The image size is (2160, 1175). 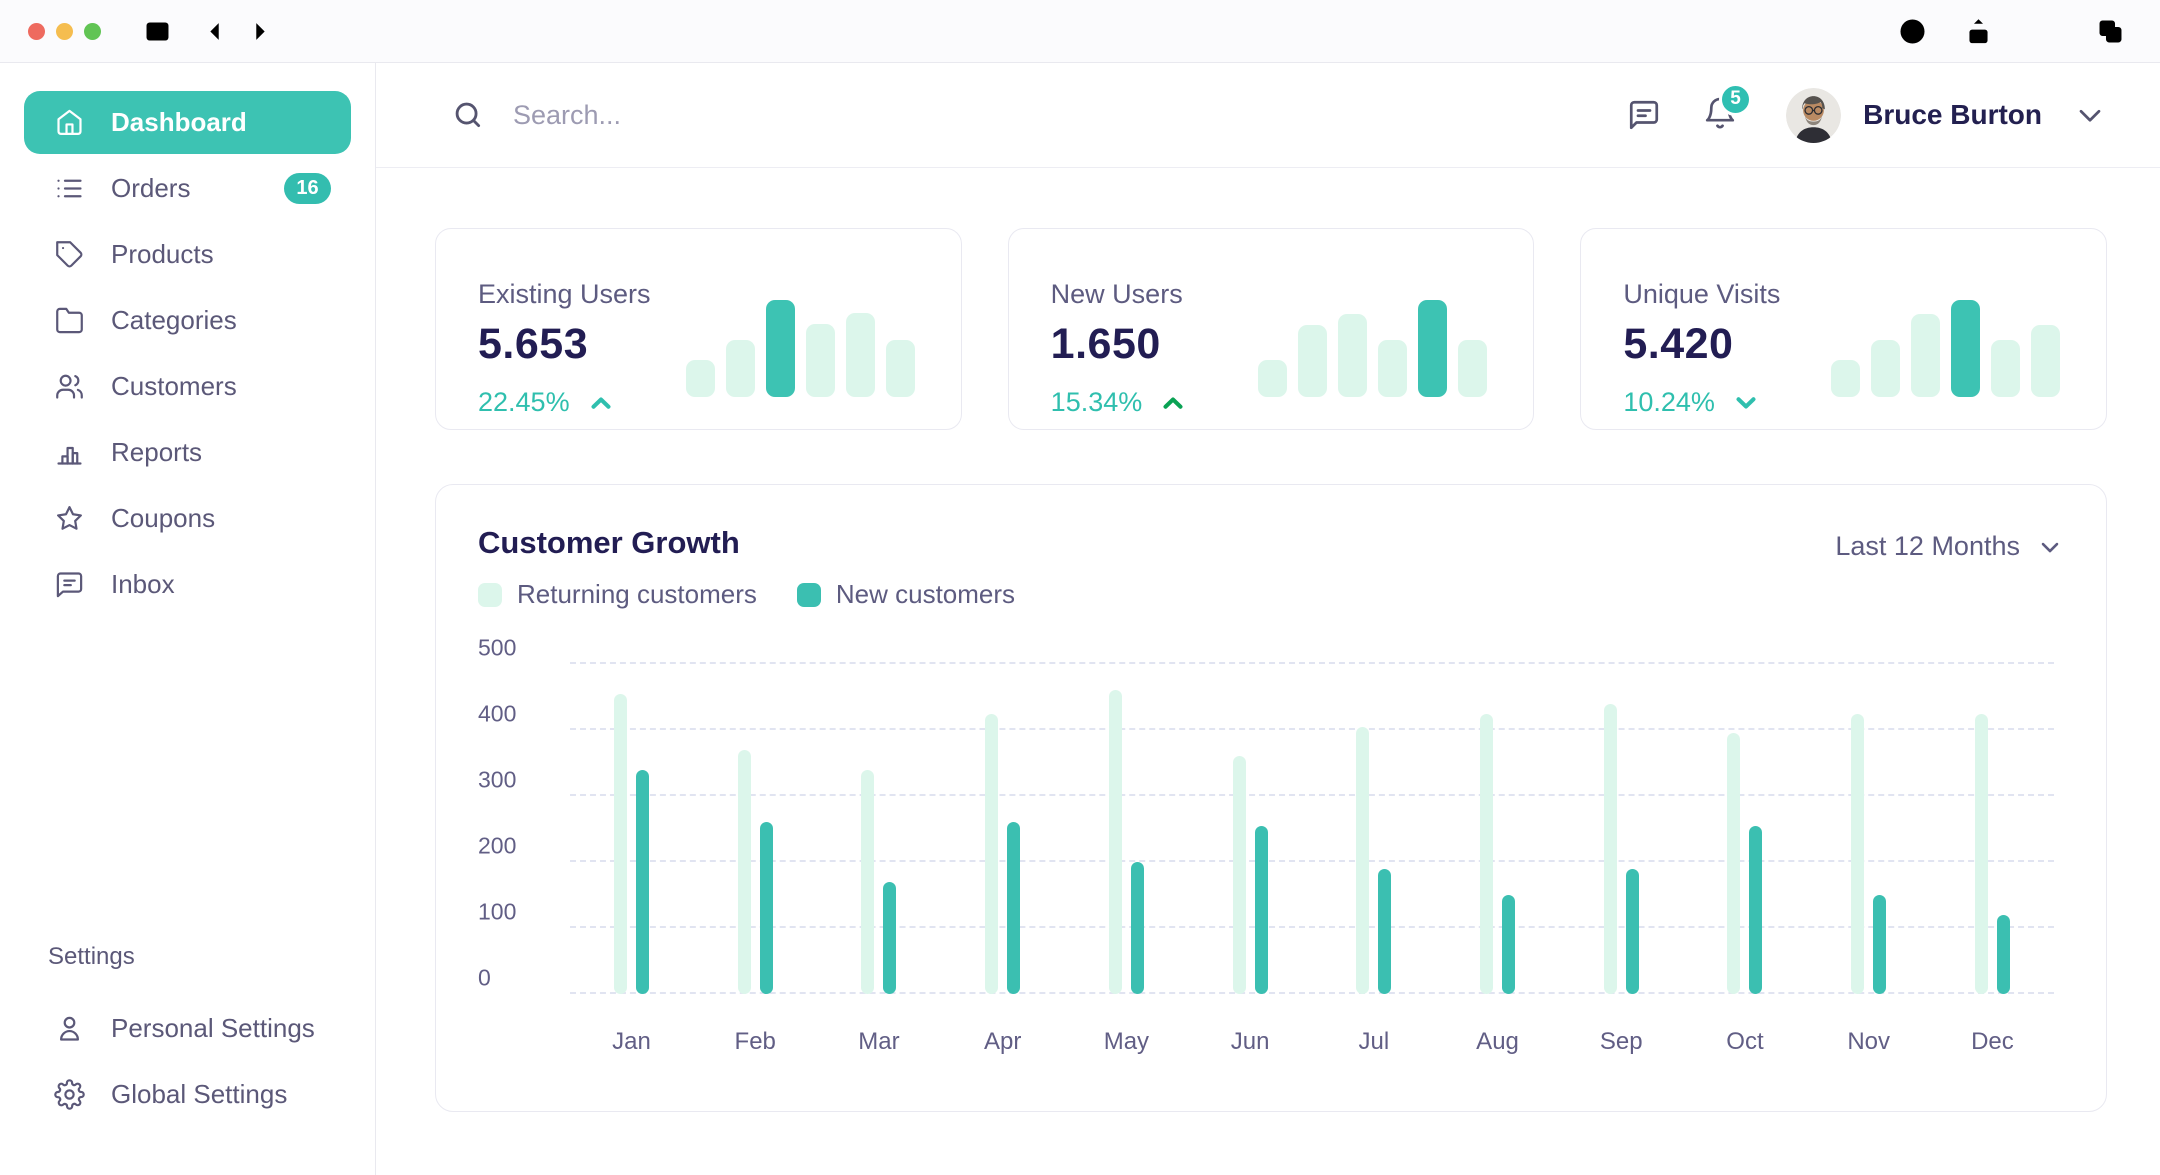 I want to click on sidebar-item-reports: Reports, so click(x=187, y=452).